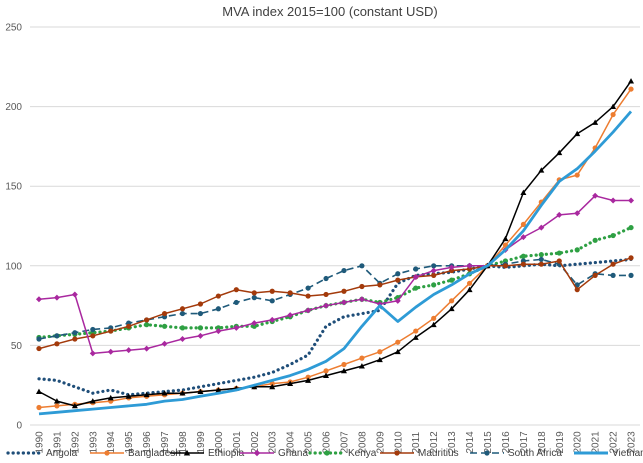 The image size is (643, 463). What do you see at coordinates (309, 442) in the screenshot?
I see `x-tick-label: 2005` at bounding box center [309, 442].